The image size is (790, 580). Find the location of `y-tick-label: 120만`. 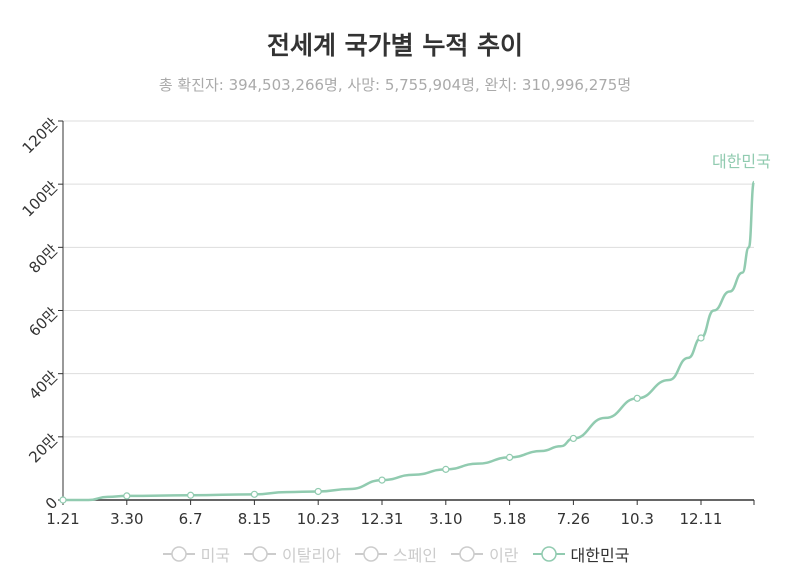

y-tick-label: 120만 is located at coordinates (40, 135).